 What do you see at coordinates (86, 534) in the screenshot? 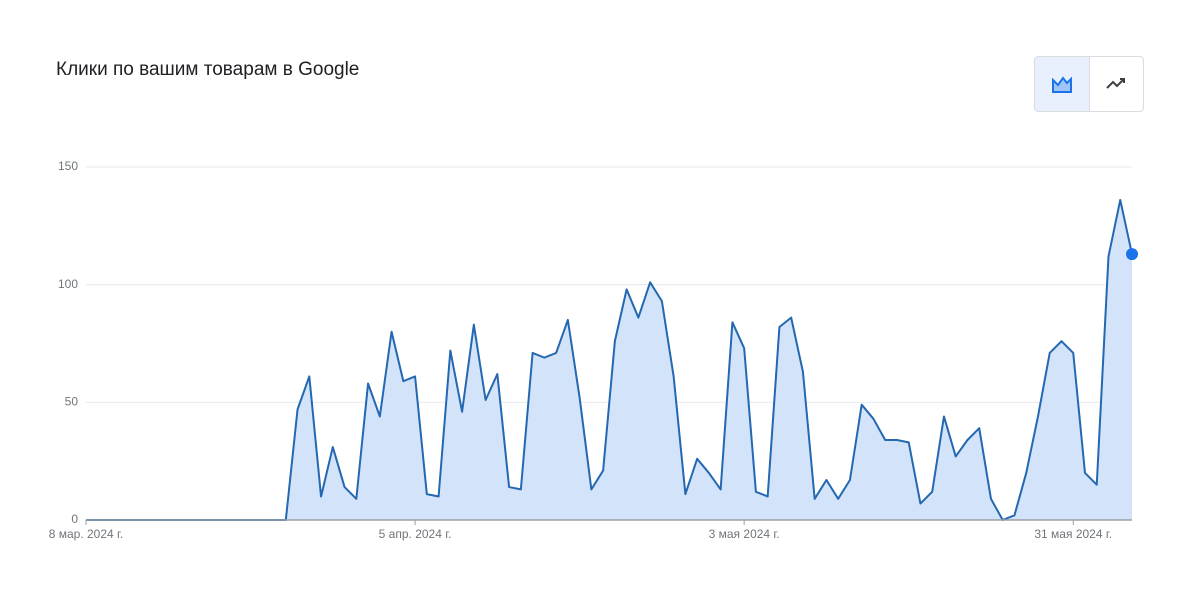
I see `x-tick-label: 8 мар. 2024 г.` at bounding box center [86, 534].